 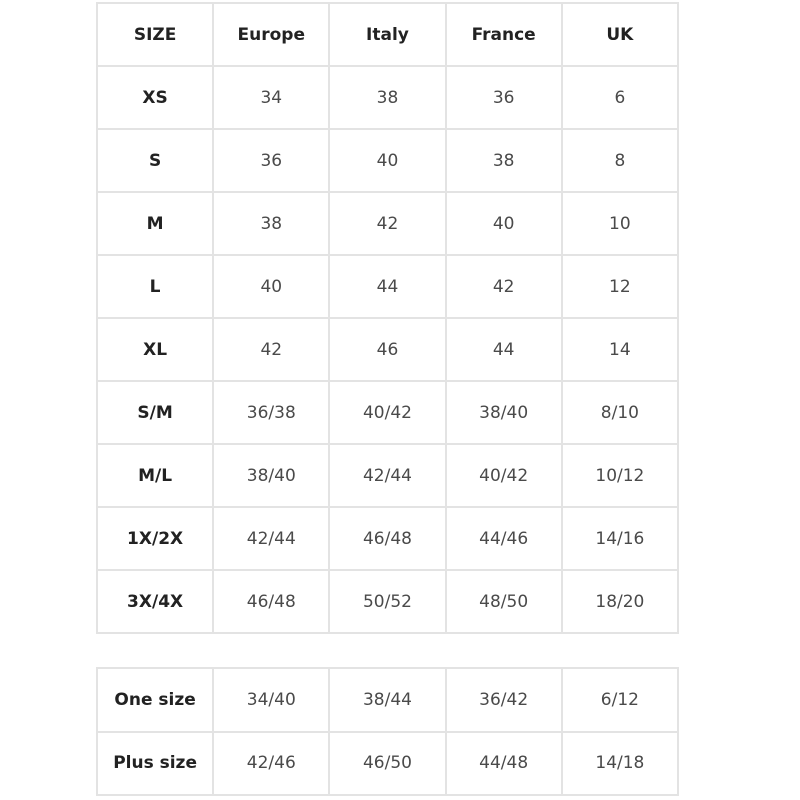 What do you see at coordinates (271, 763) in the screenshot?
I see `size-value-cell: 42/46` at bounding box center [271, 763].